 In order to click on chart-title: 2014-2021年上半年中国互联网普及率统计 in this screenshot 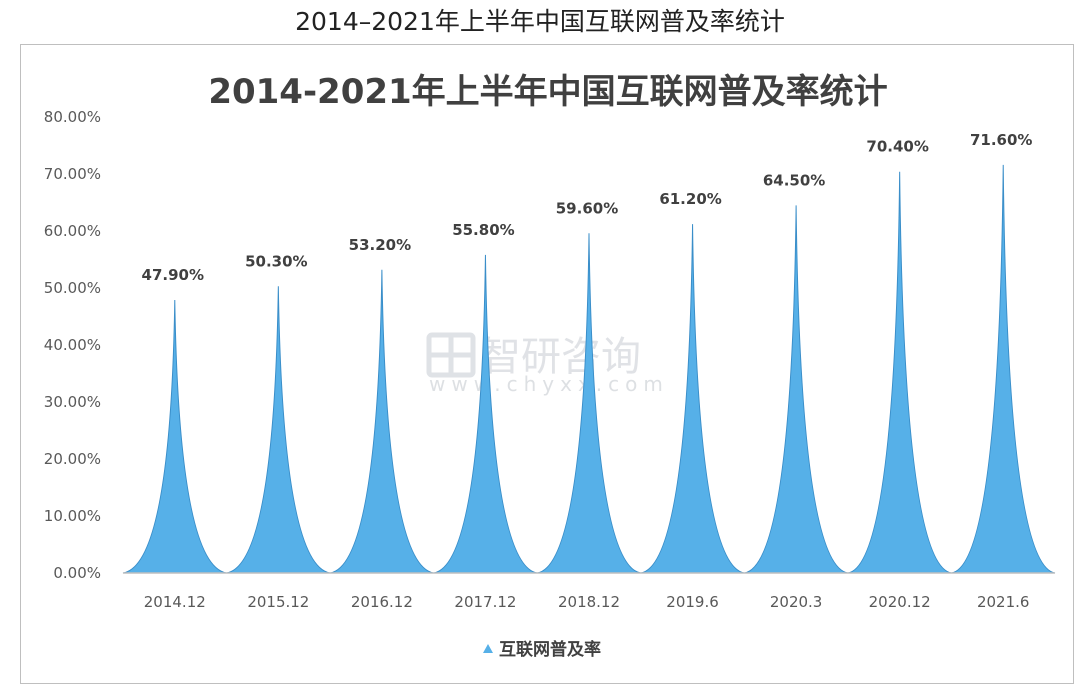, I will do `click(547, 92)`.